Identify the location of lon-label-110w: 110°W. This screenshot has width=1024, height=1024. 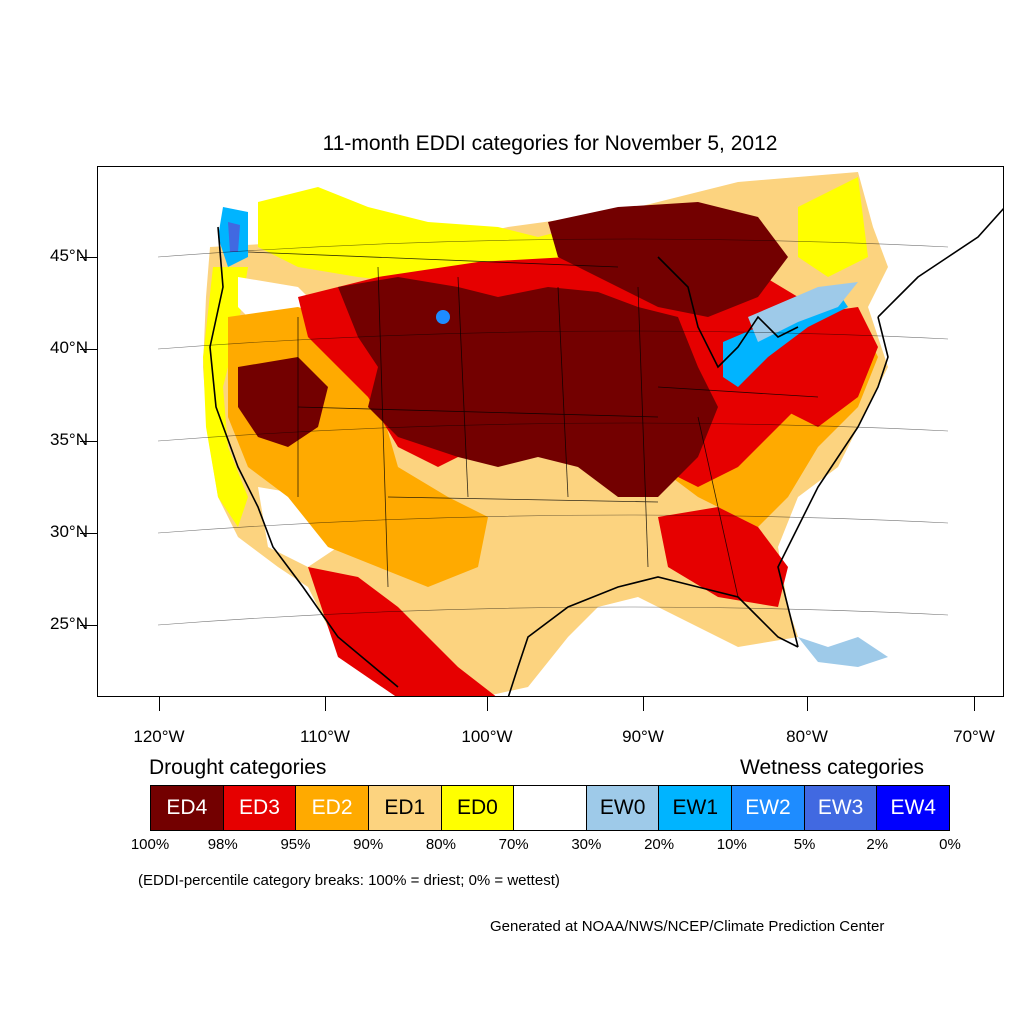
(325, 736).